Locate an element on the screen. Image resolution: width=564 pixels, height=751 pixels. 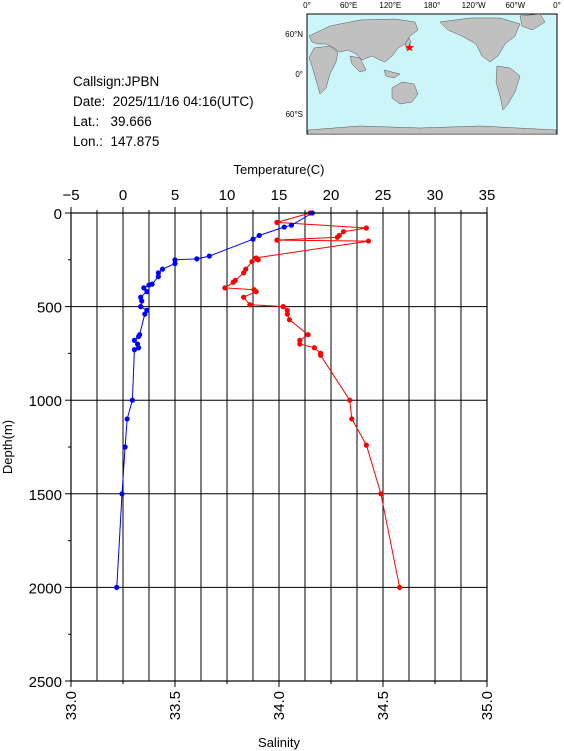
salinity-tick-label: 34.5 is located at coordinates (383, 705).